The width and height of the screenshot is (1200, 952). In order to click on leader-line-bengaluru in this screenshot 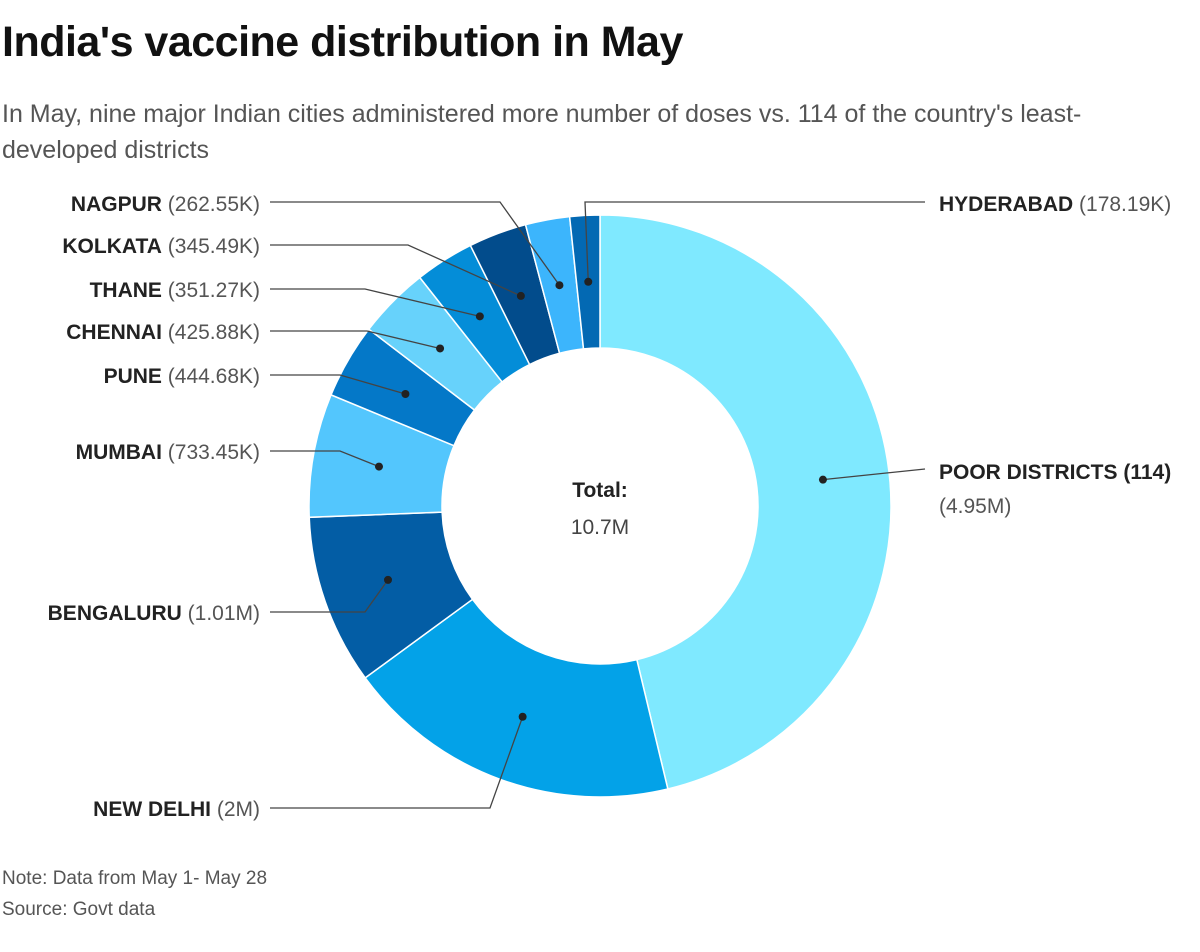, I will do `click(329, 596)`.